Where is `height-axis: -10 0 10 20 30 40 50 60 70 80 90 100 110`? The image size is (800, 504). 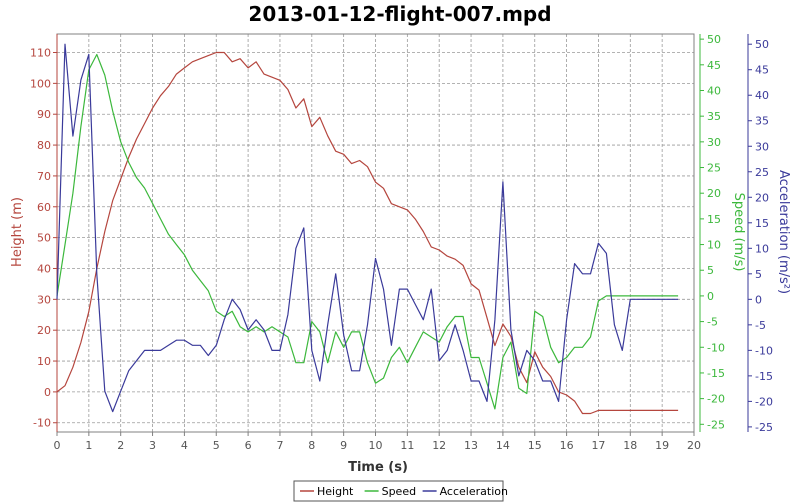 height-axis: -10 0 10 20 30 40 50 60 70 80 90 100 110 is located at coordinates (44, 233).